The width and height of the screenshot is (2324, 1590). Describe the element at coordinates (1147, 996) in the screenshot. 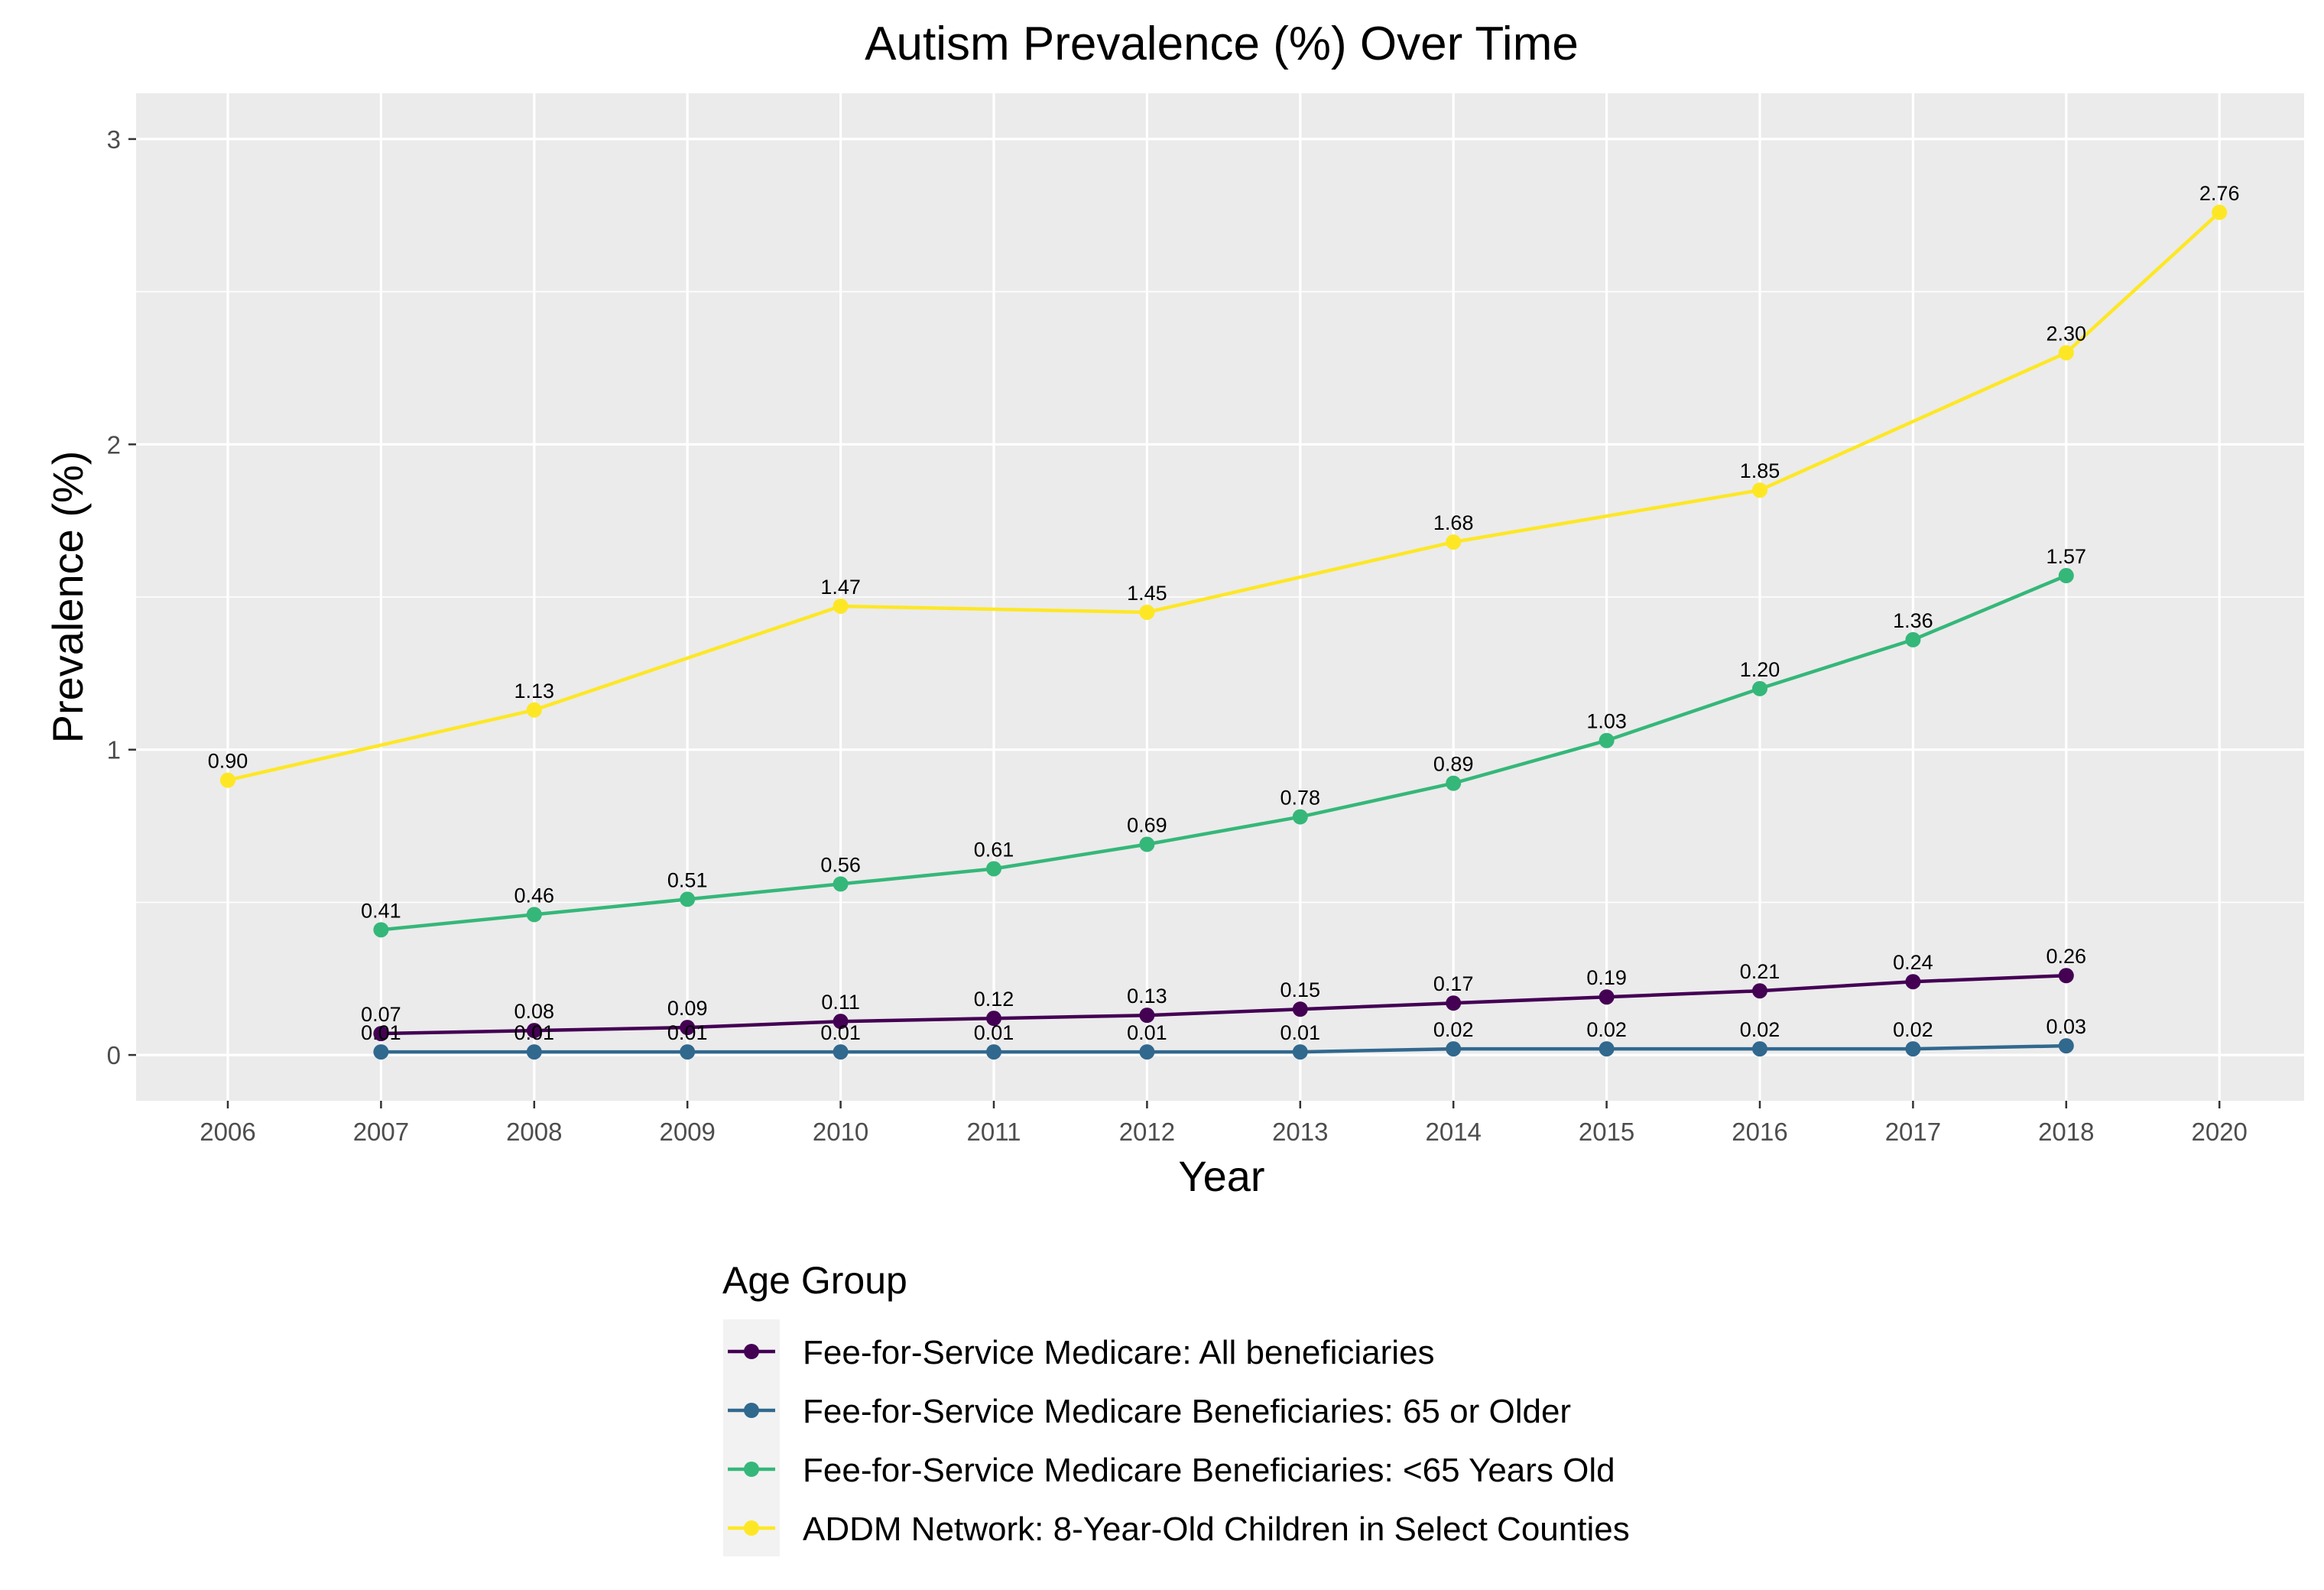

I see `data-label: 0.13` at that location.